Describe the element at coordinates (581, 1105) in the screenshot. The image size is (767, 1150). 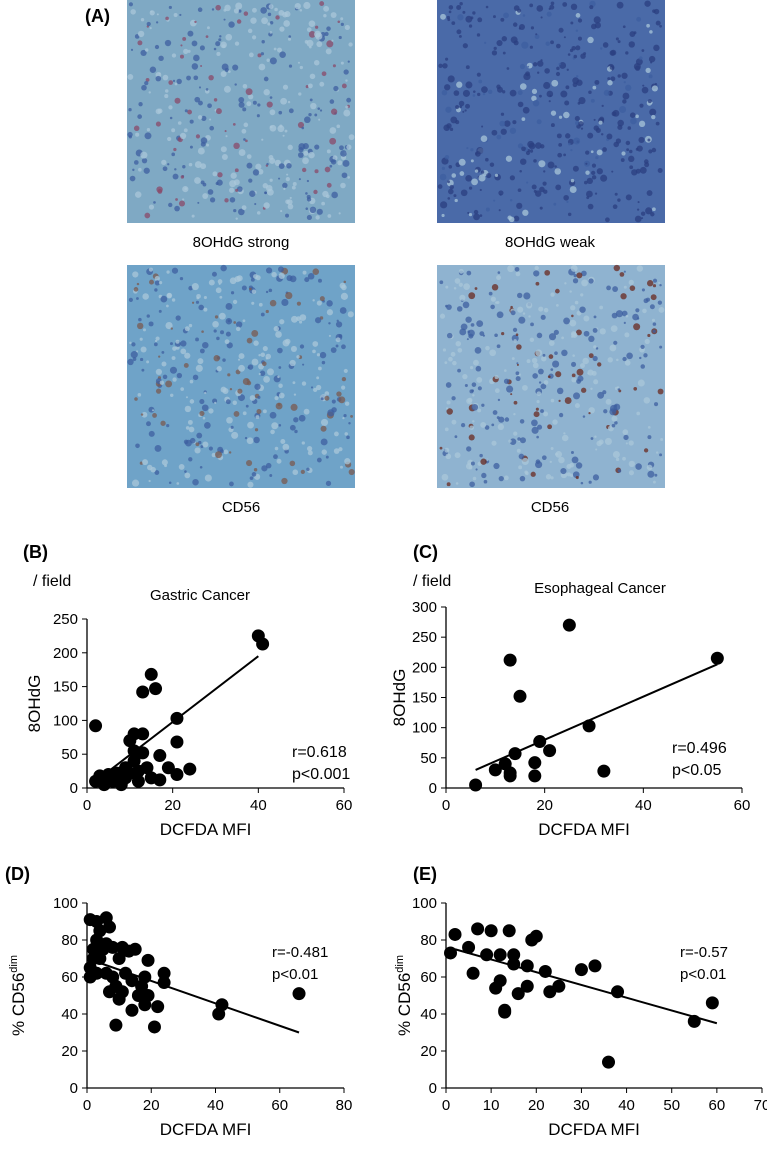
I see `x-tick-label: 30` at that location.